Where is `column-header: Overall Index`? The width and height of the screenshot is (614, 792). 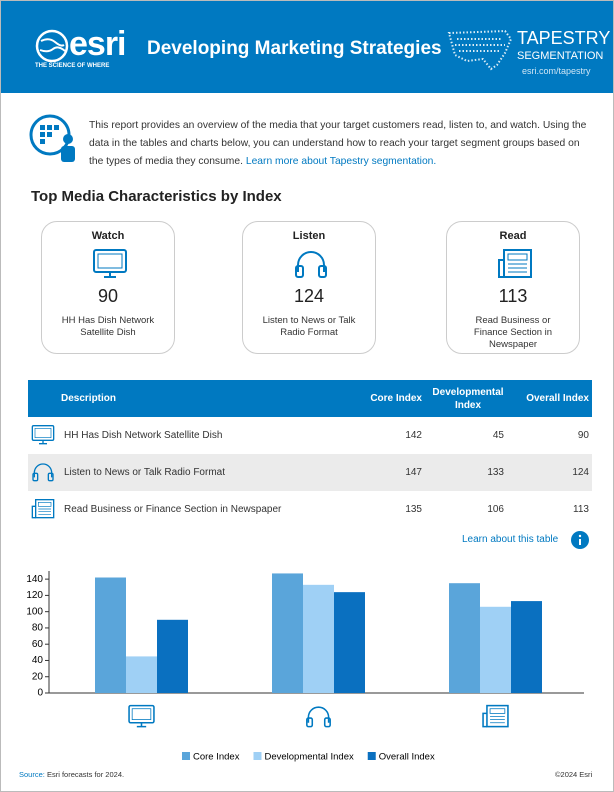 column-header: Overall Index is located at coordinates (557, 398).